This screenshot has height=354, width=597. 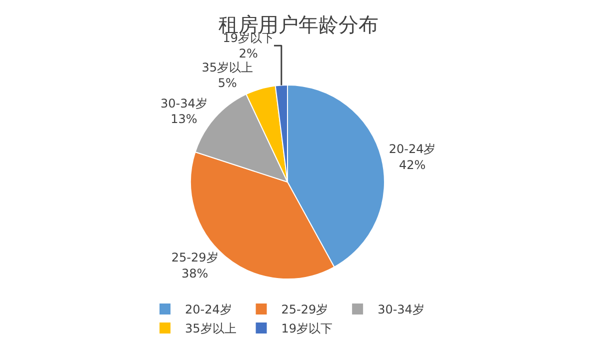 I want to click on data-label: 38%, so click(x=194, y=273).